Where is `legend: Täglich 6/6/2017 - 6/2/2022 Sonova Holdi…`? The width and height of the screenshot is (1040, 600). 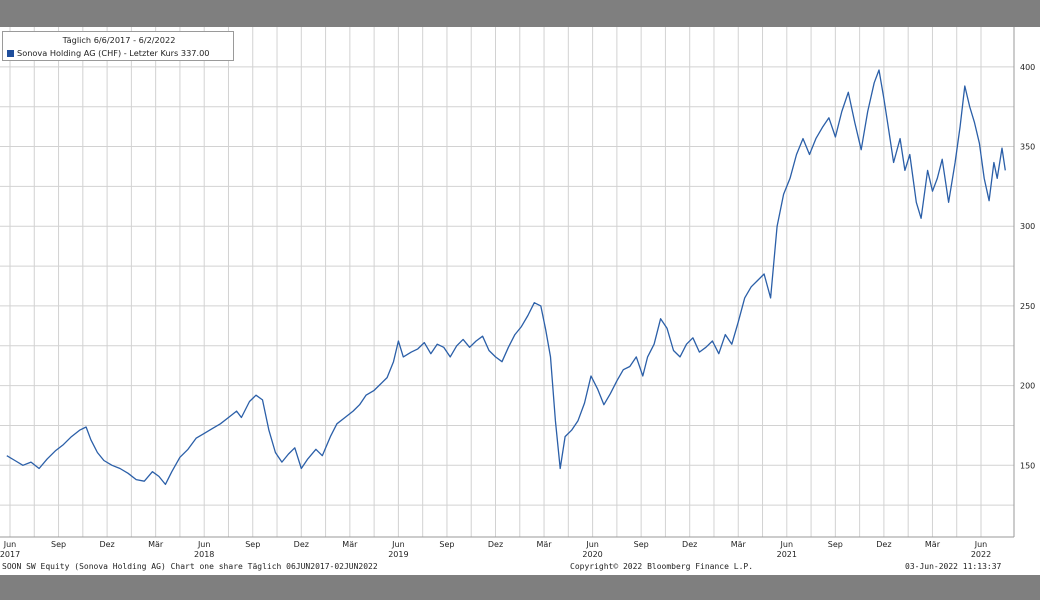
legend: Täglich 6/6/2017 - 6/2/2022 Sonova Holdi… is located at coordinates (118, 46).